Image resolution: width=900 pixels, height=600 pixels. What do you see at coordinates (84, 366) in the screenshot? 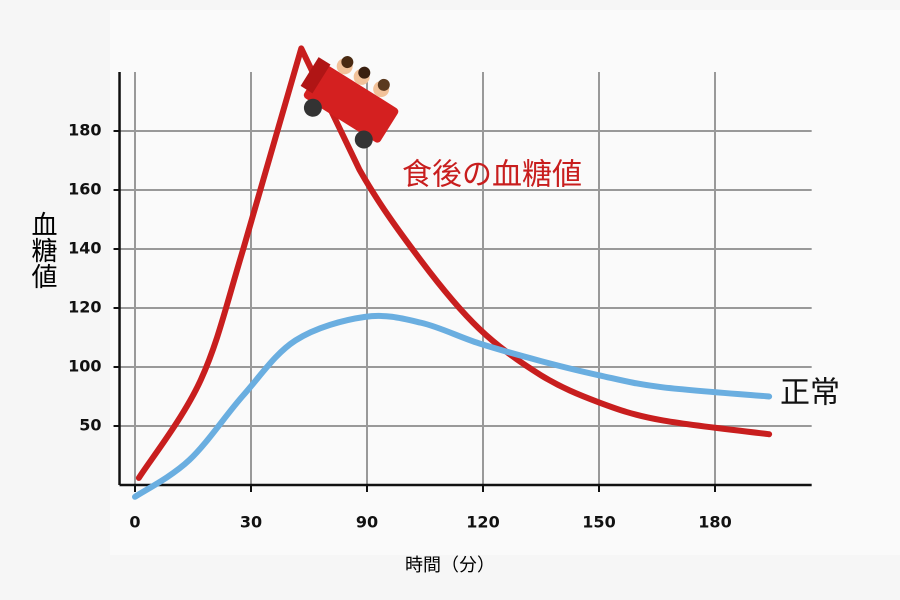
I see `y-tick-label: 100` at bounding box center [84, 366].